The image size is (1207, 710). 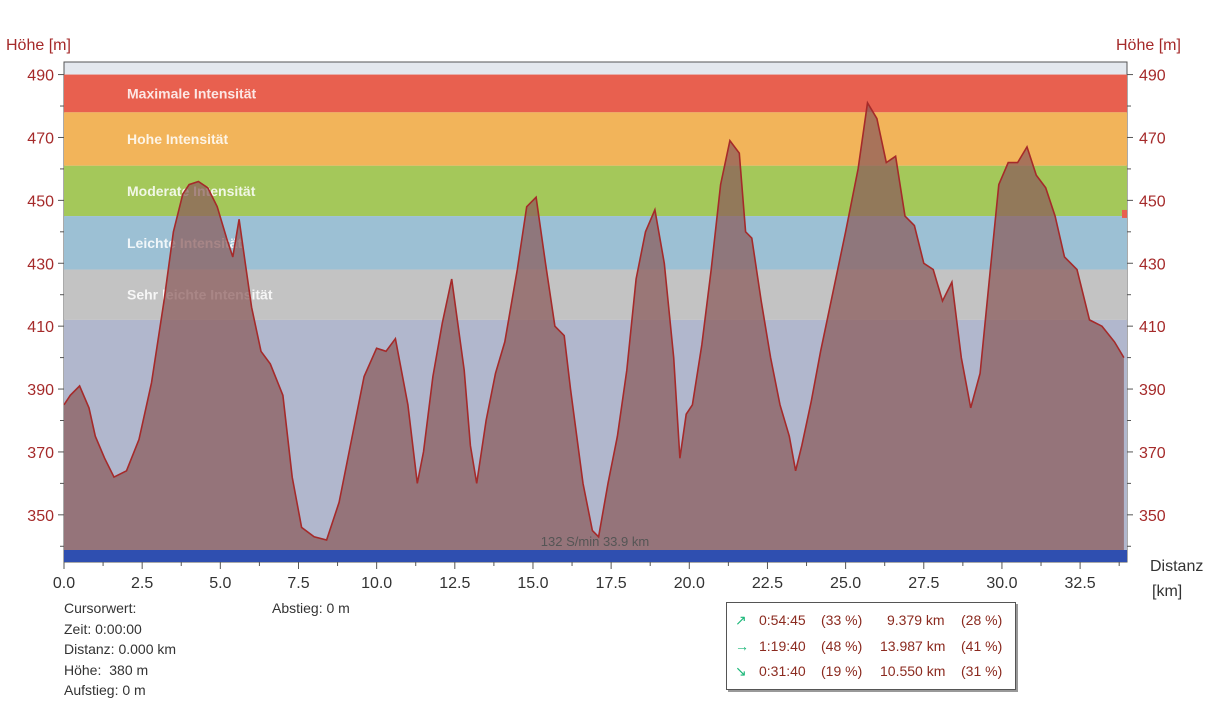 I want to click on y-tick-label-right: 390, so click(x=1152, y=390).